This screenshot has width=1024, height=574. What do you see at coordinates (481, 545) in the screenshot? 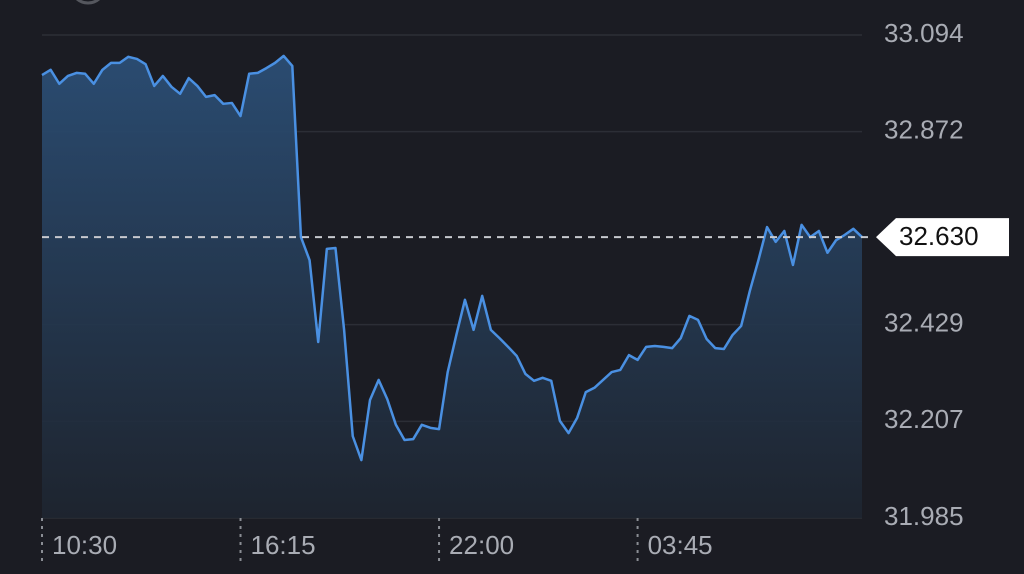
I see `x-tick-label: 22:00` at bounding box center [481, 545].